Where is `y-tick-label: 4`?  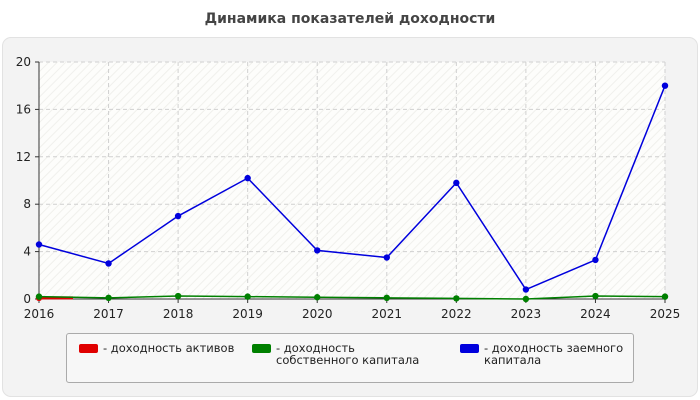
y-tick-label: 4 is located at coordinates (27, 252).